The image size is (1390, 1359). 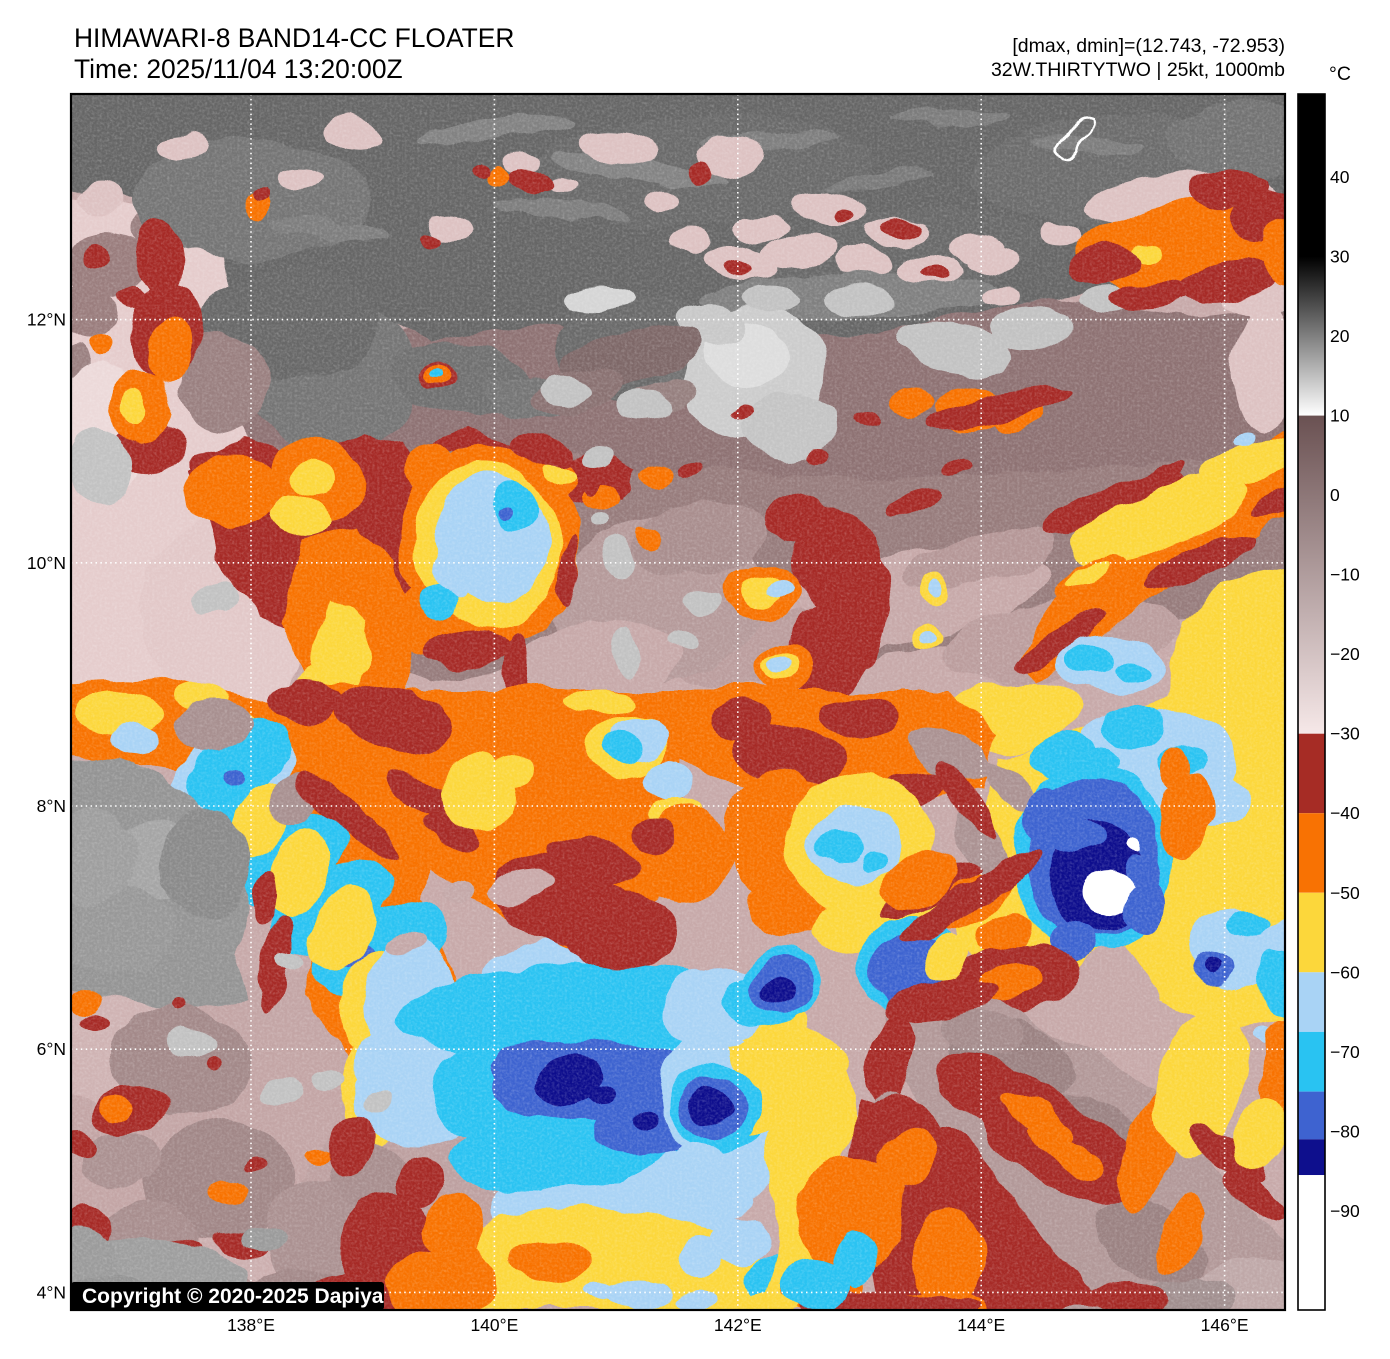 I want to click on svg-text: 10°N, so click(x=46, y=563).